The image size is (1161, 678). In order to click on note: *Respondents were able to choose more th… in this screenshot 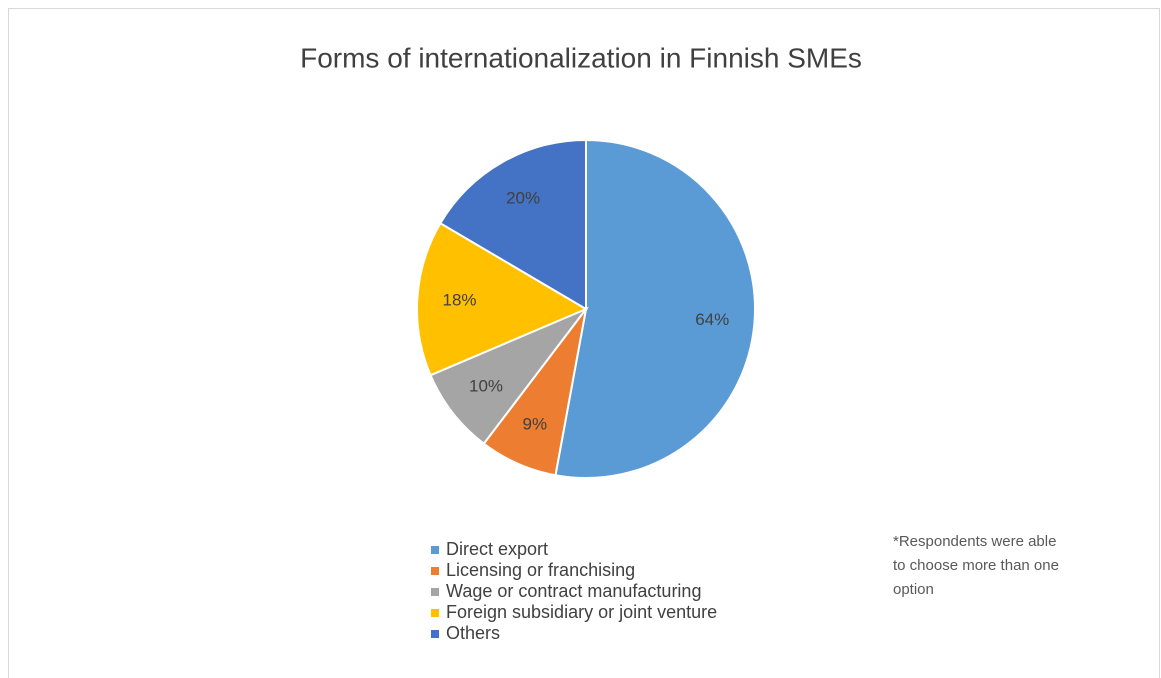, I will do `click(976, 565)`.